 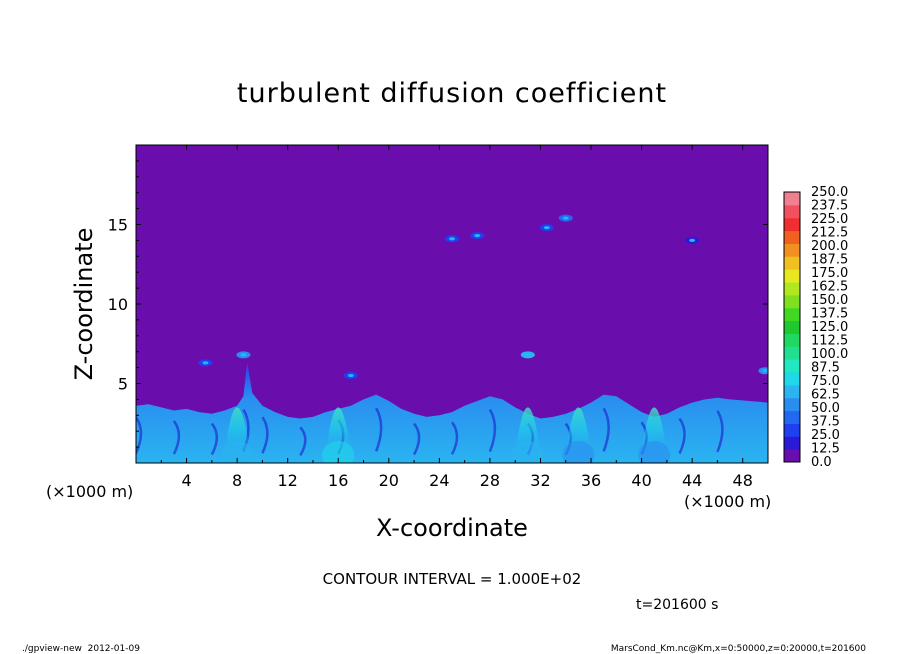 I want to click on x-tick-label: 32, so click(x=540, y=480).